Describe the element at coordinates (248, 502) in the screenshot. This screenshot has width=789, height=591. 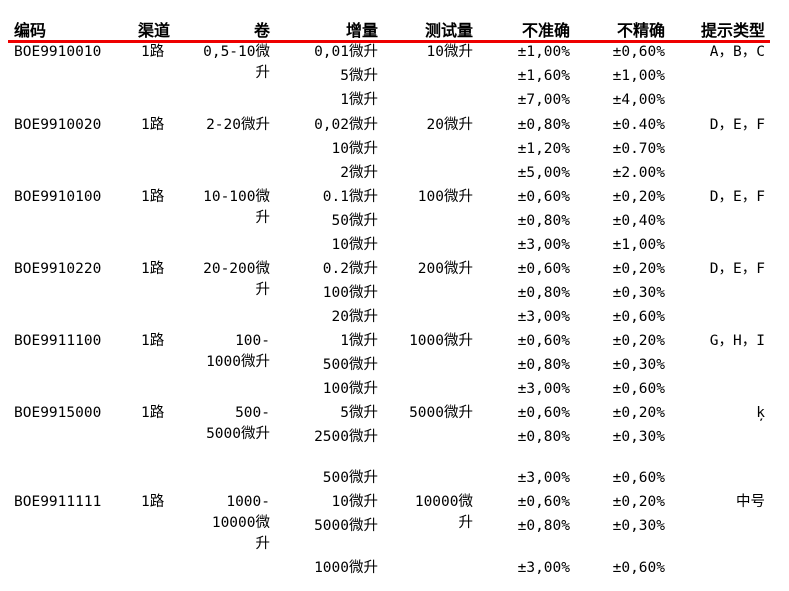
I see `volume-range: 1000-` at that location.